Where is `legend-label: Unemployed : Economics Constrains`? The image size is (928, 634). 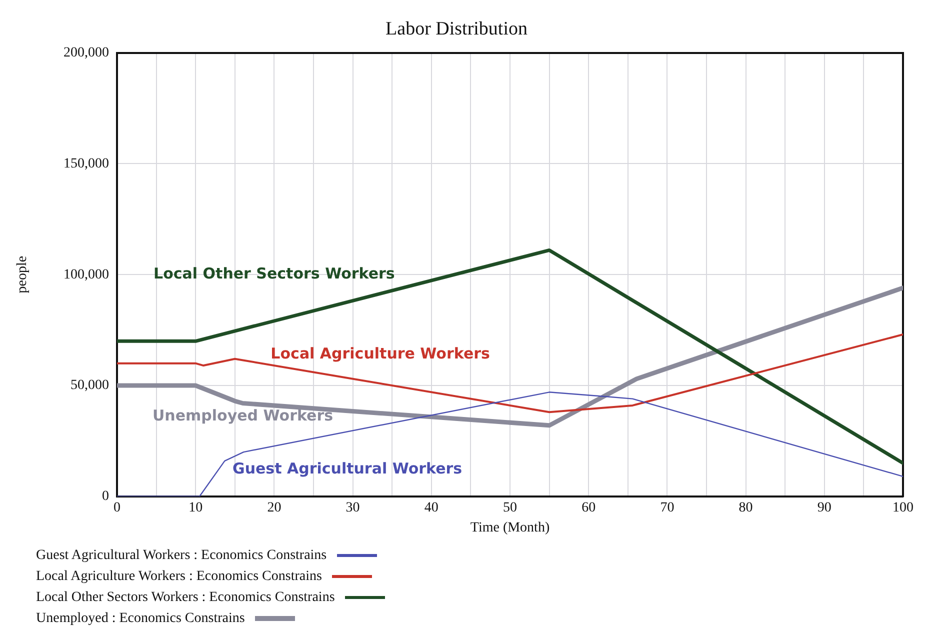 legend-label: Unemployed : Economics Constrains is located at coordinates (140, 618).